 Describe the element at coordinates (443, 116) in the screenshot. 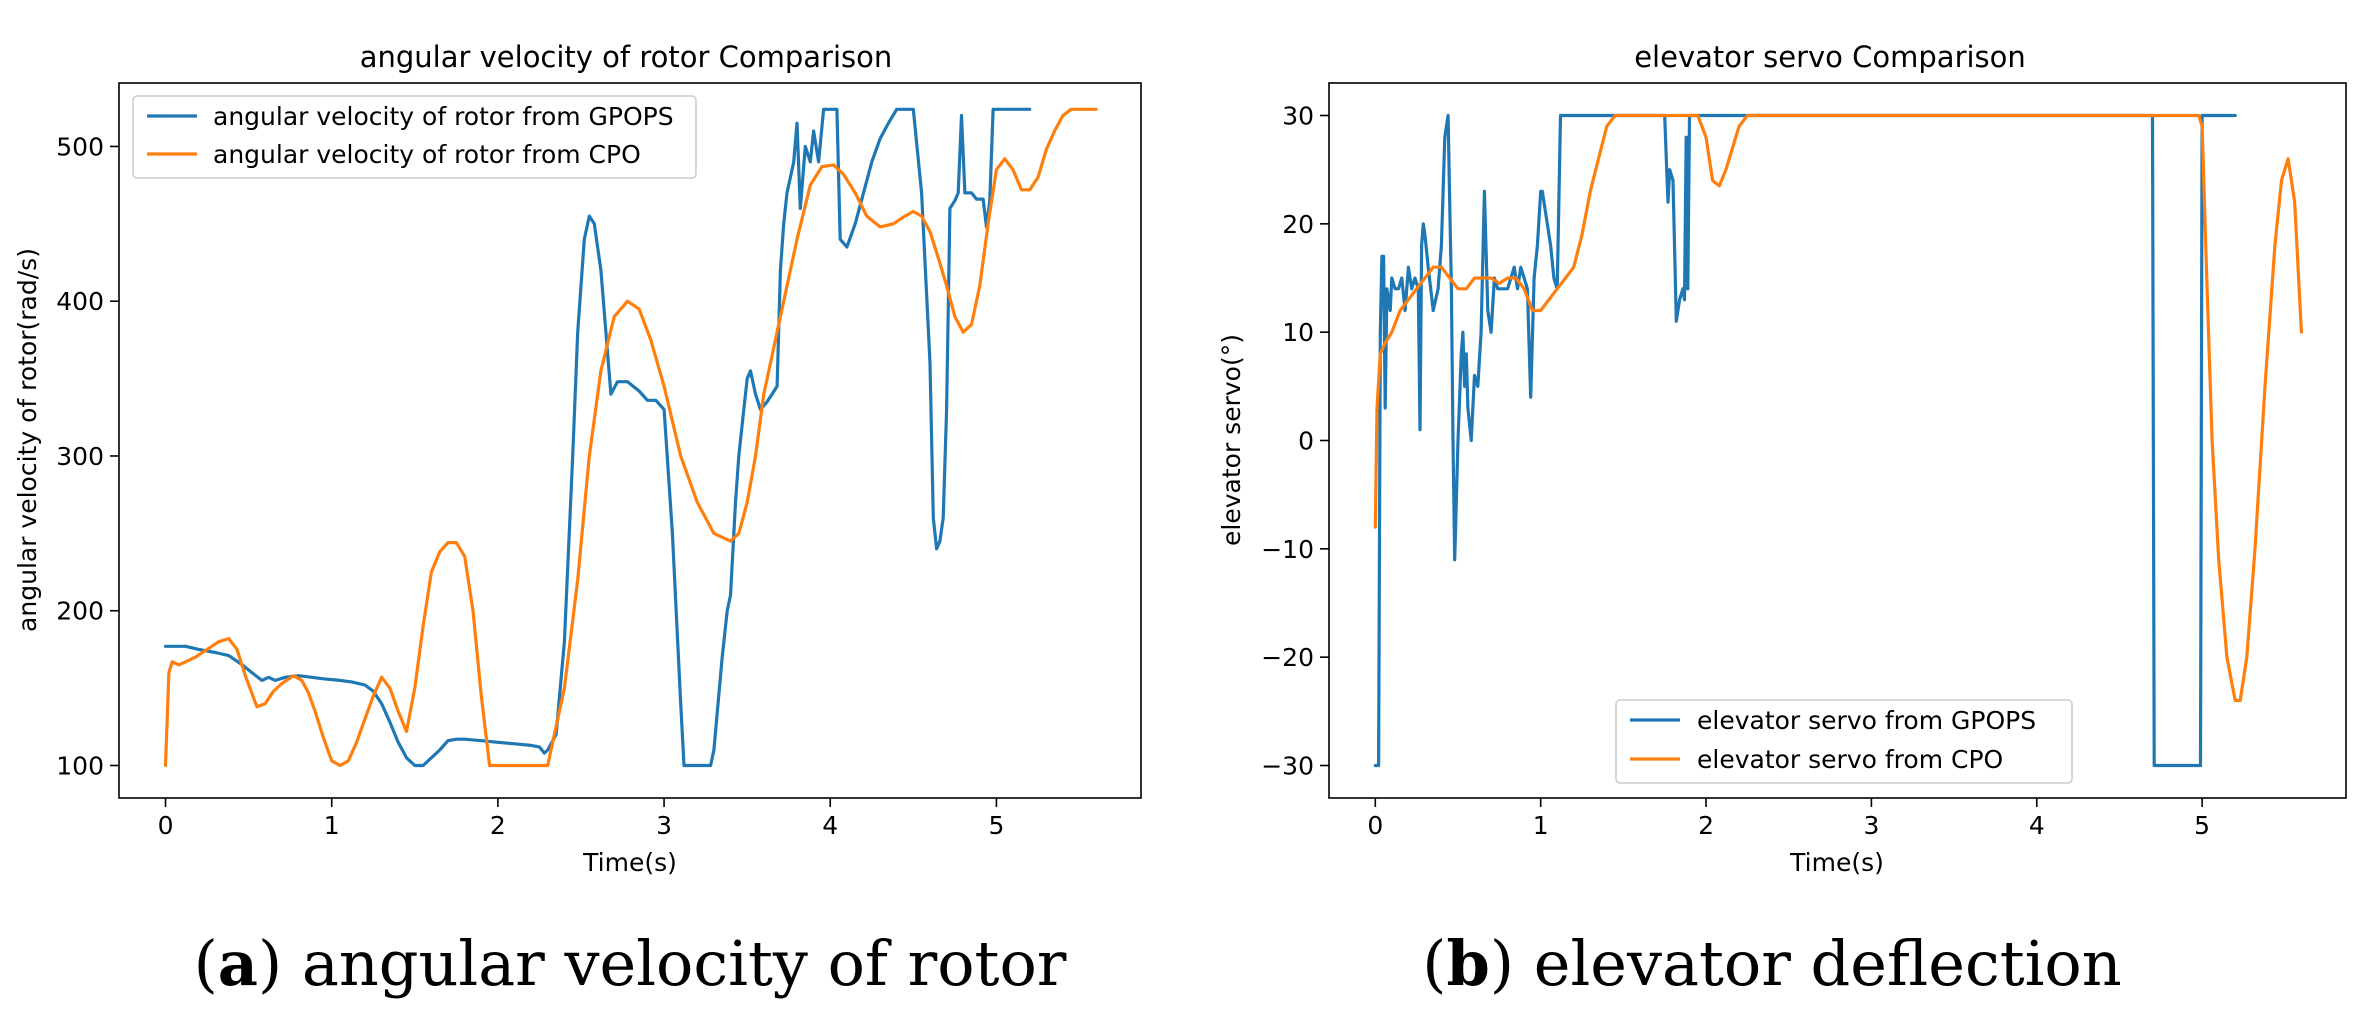

I see `legend-label-gpops: angular velocity of rotor from GPOPS` at that location.